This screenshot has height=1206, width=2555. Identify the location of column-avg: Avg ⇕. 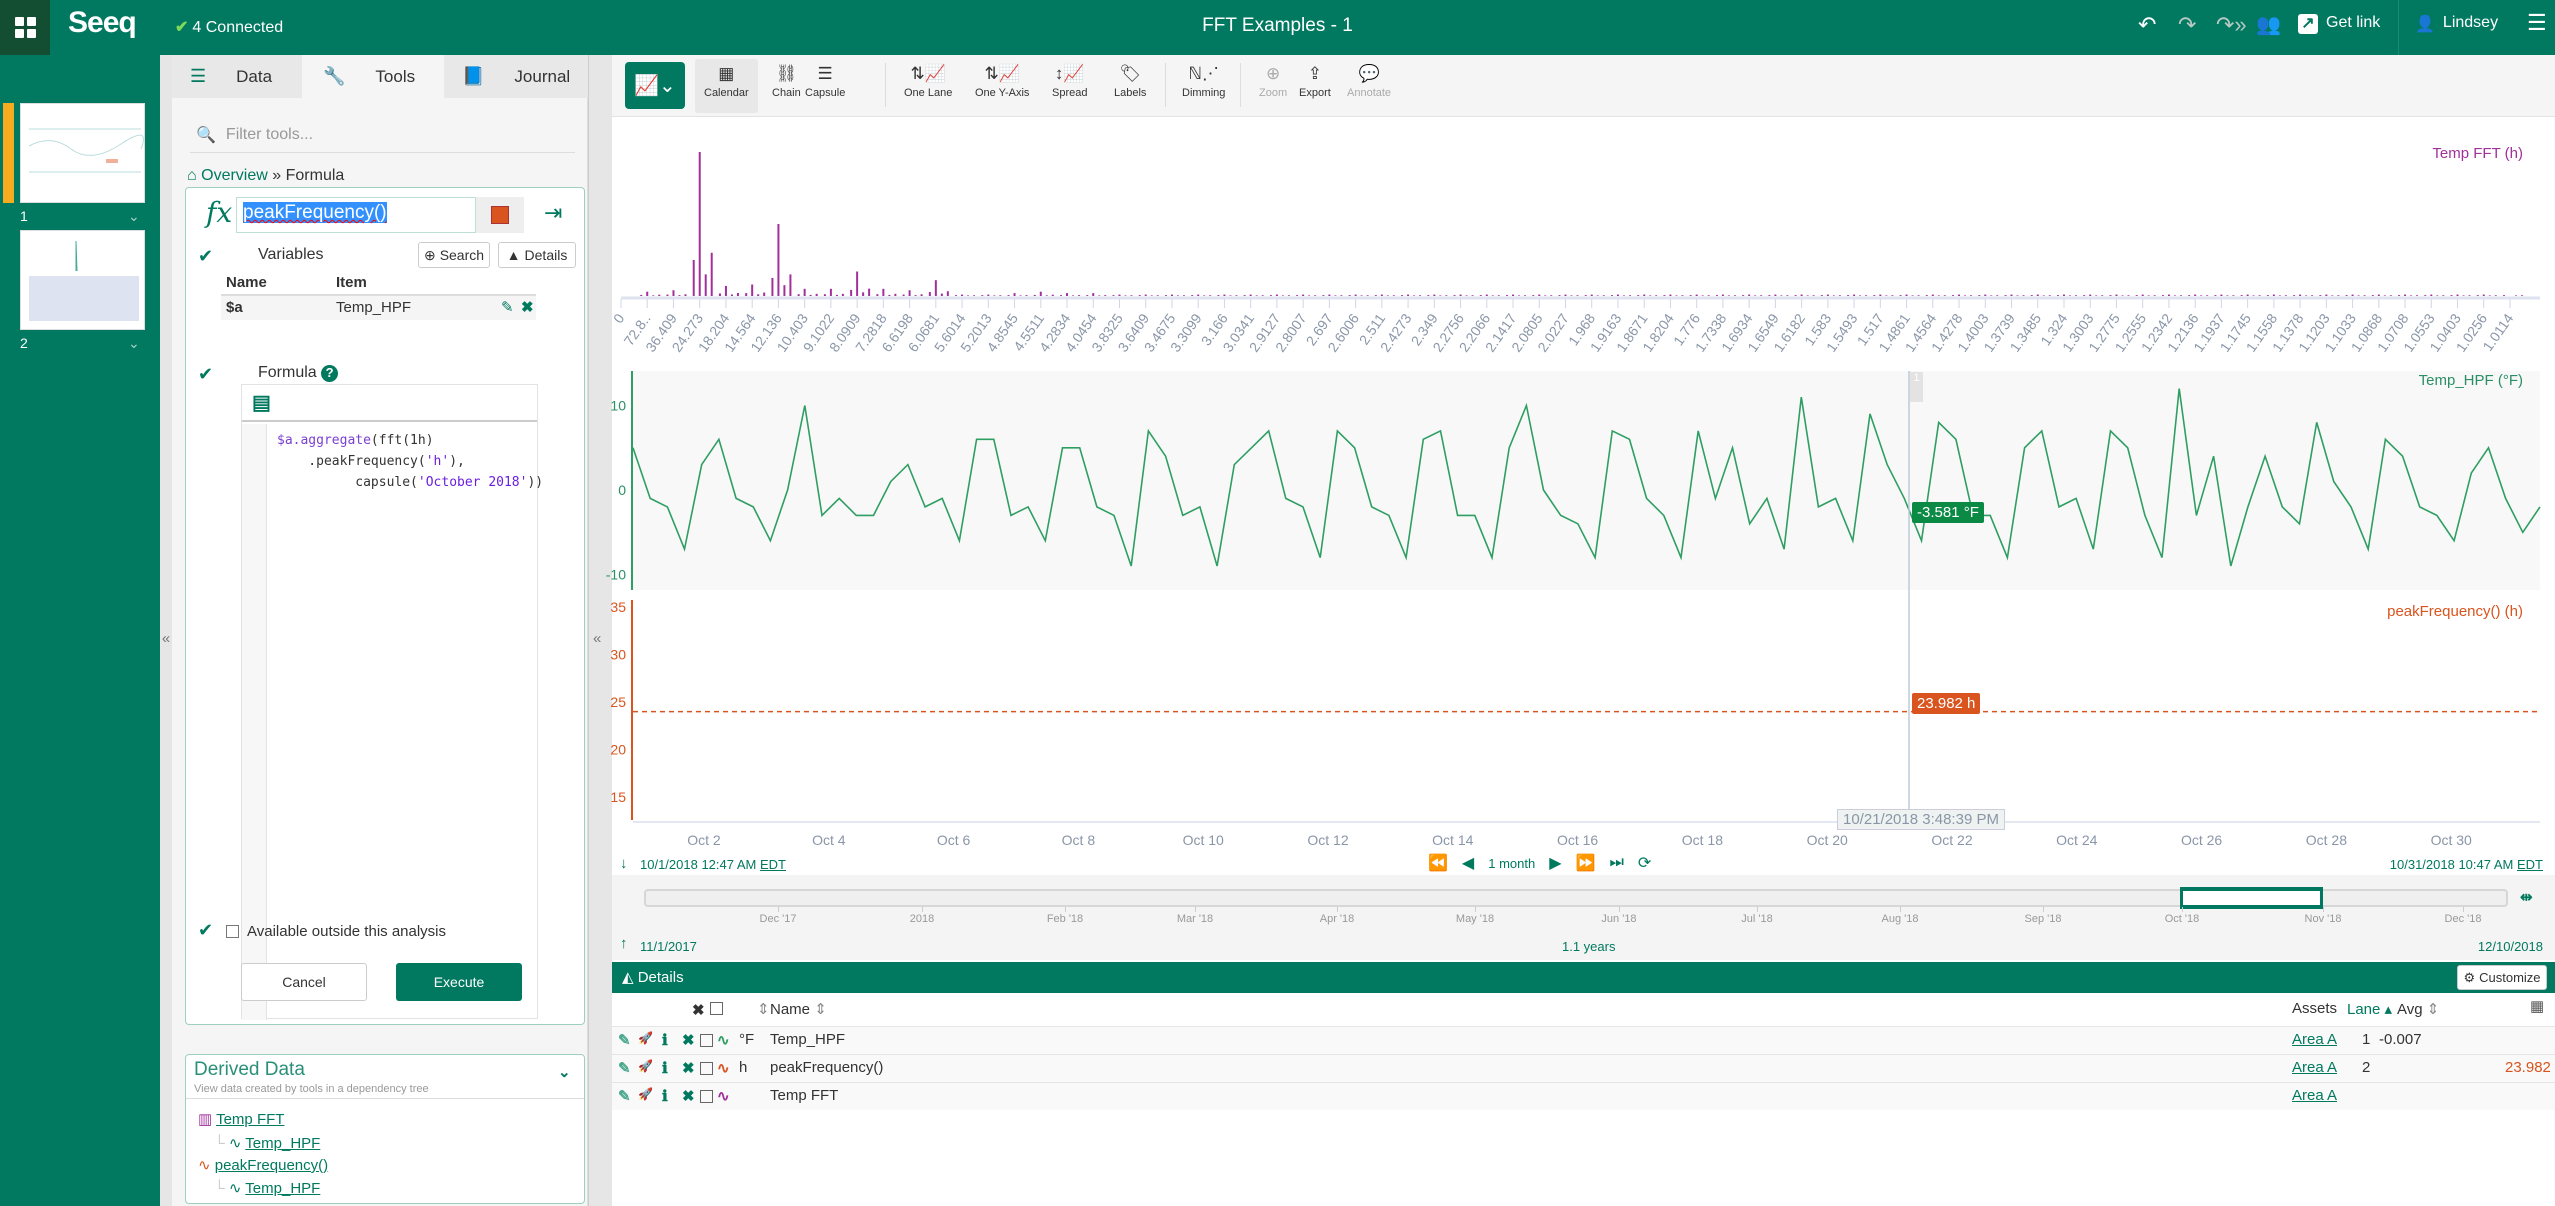
(2418, 1009).